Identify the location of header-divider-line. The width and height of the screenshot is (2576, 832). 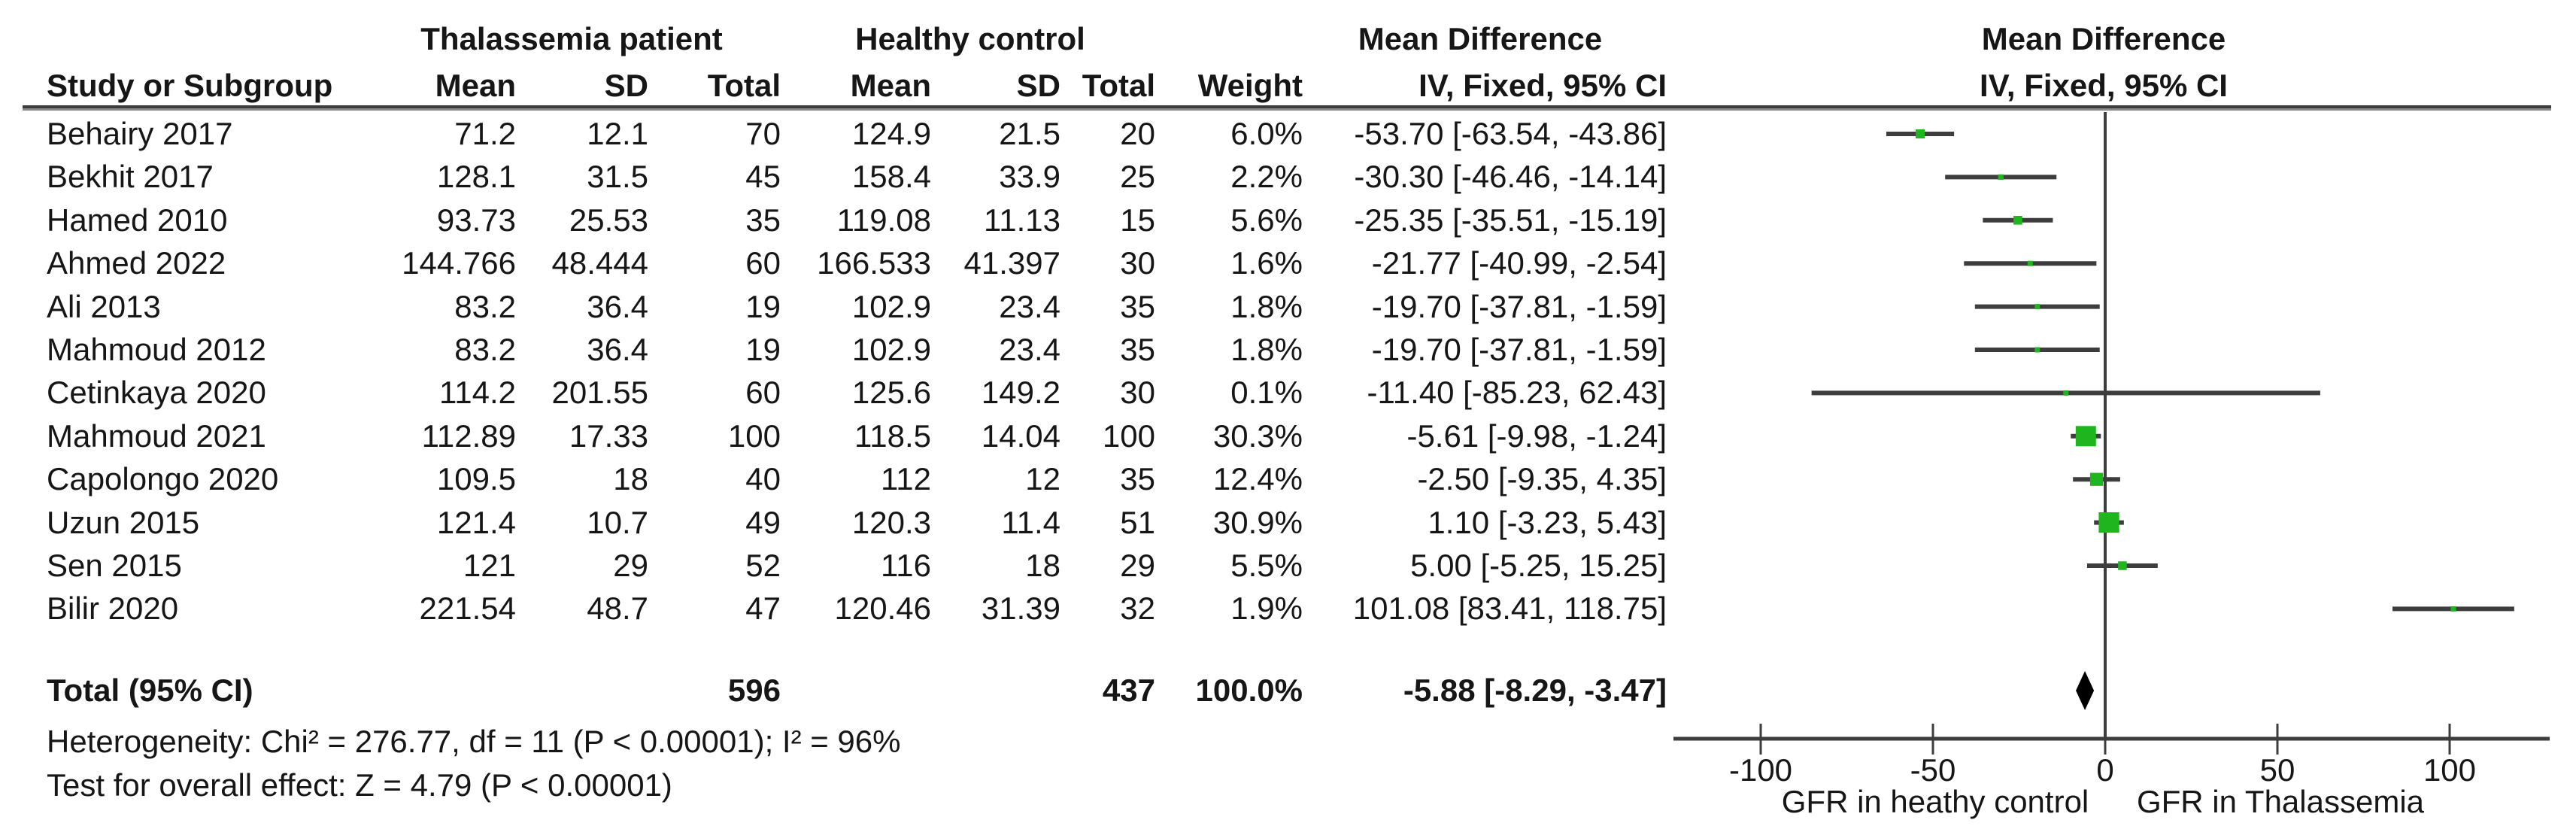
(1287, 108).